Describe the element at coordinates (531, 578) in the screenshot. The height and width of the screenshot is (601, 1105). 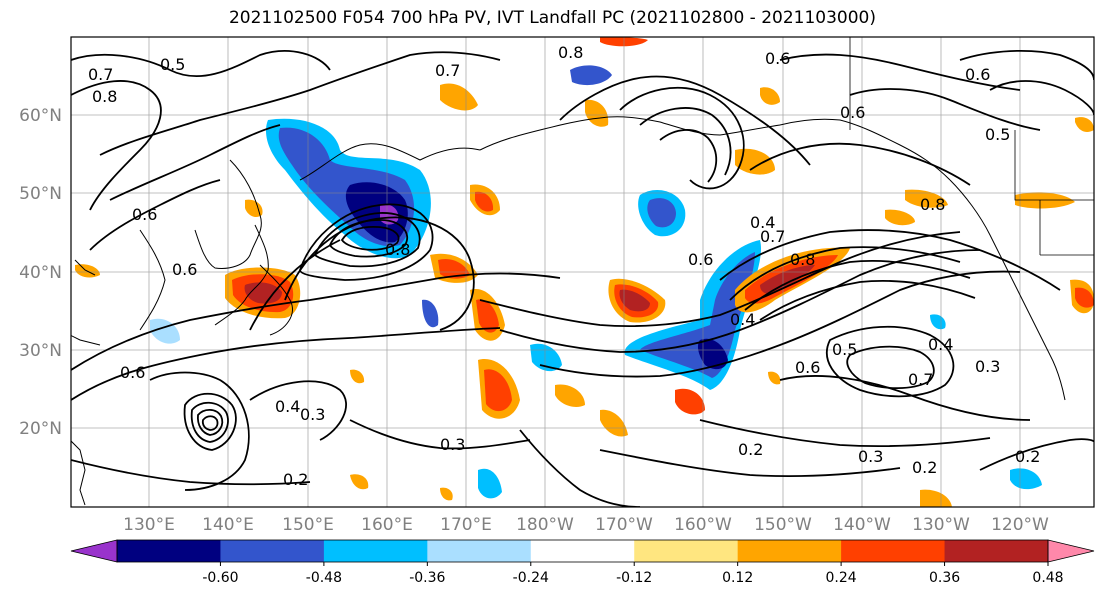
I see `colorbar-tick-label: -0.24` at that location.